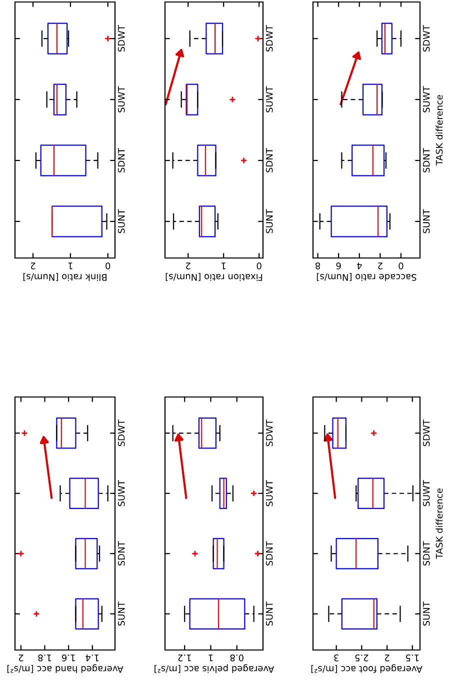  Describe the element at coordinates (336, 658) in the screenshot. I see `x-tick-label: 3` at that location.